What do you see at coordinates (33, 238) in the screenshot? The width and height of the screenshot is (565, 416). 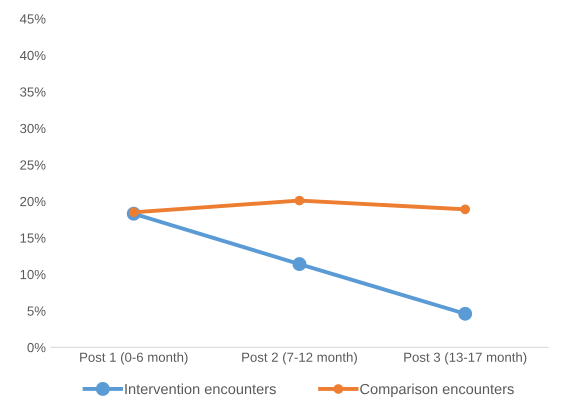 I see `y-tick-label: 15%` at bounding box center [33, 238].